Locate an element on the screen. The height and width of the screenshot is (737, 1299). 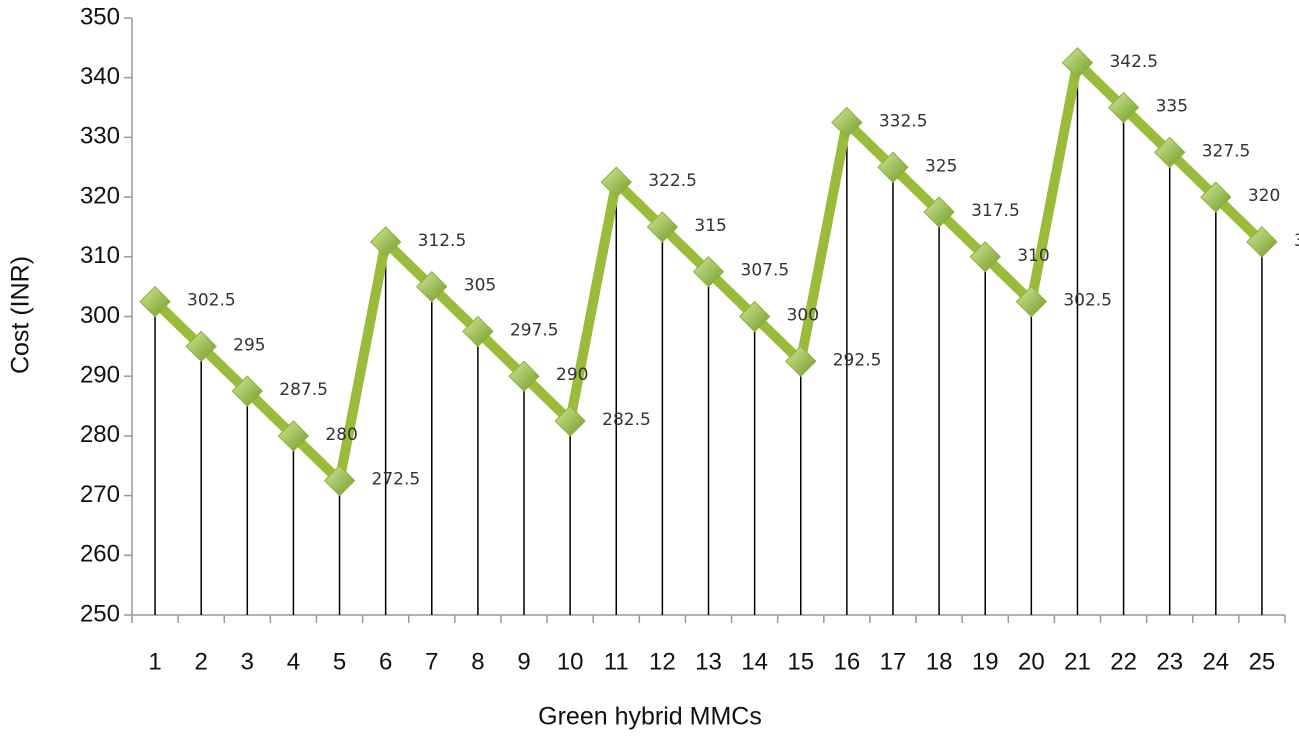
data-label: 310 is located at coordinates (1033, 256).